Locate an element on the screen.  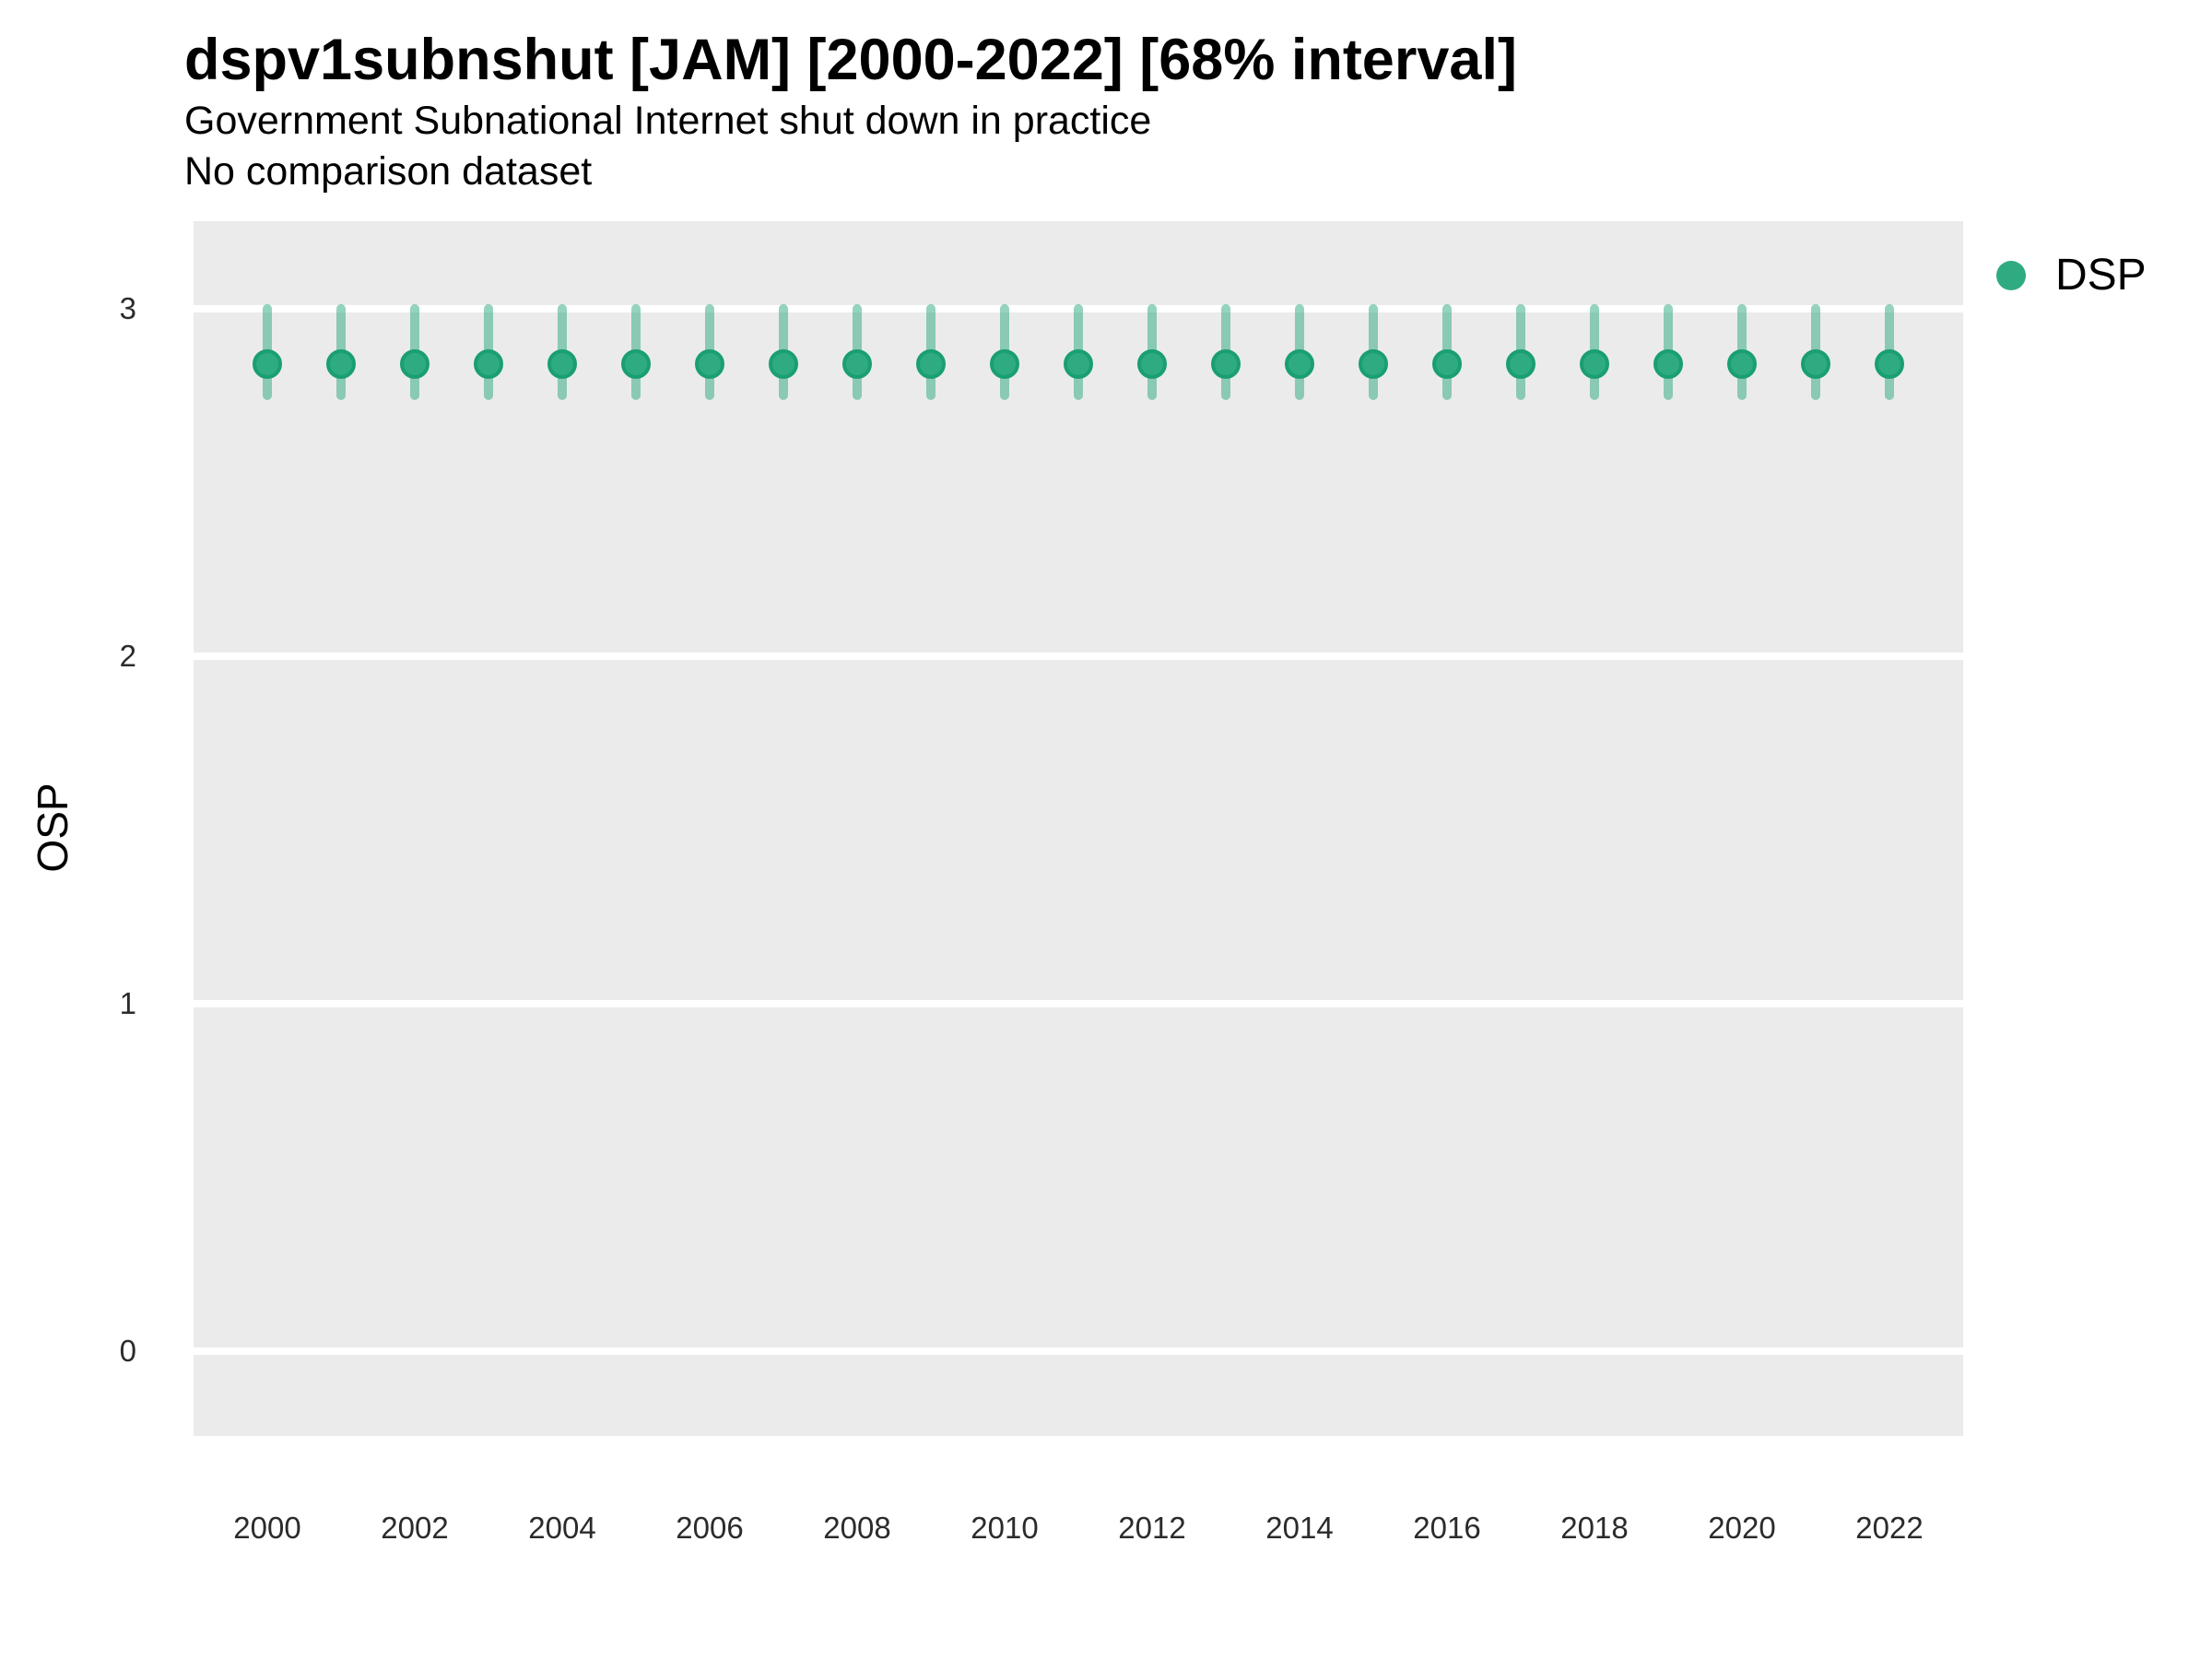
x-tick-label-2006: 2006 is located at coordinates (710, 1528).